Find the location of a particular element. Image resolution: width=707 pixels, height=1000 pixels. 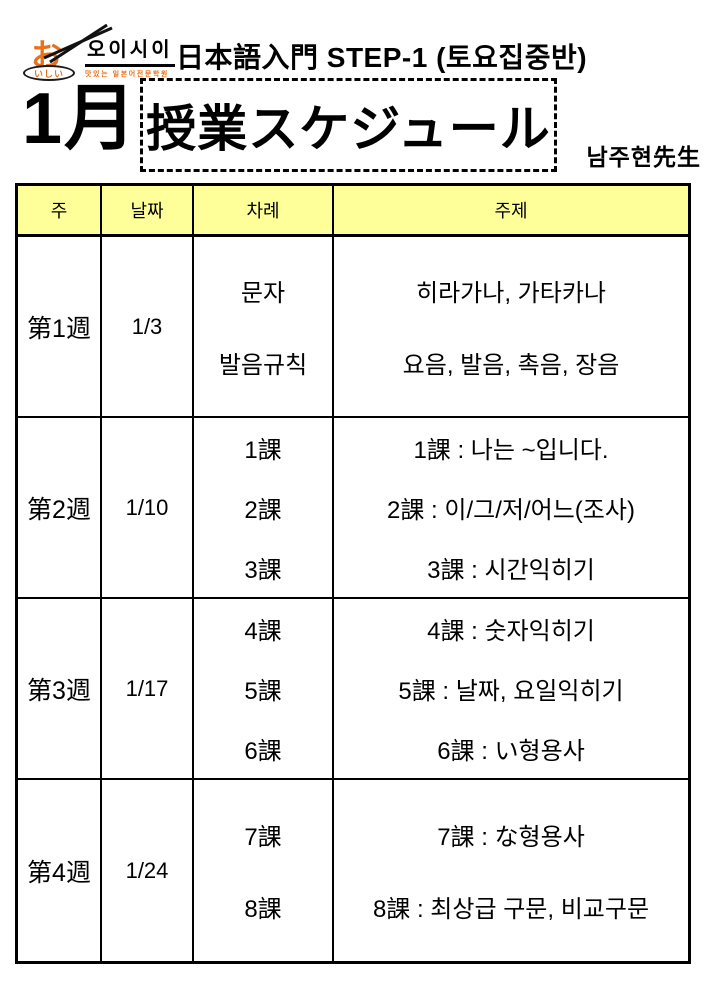

topic-item: 6課 : い형용사 is located at coordinates (511, 751).